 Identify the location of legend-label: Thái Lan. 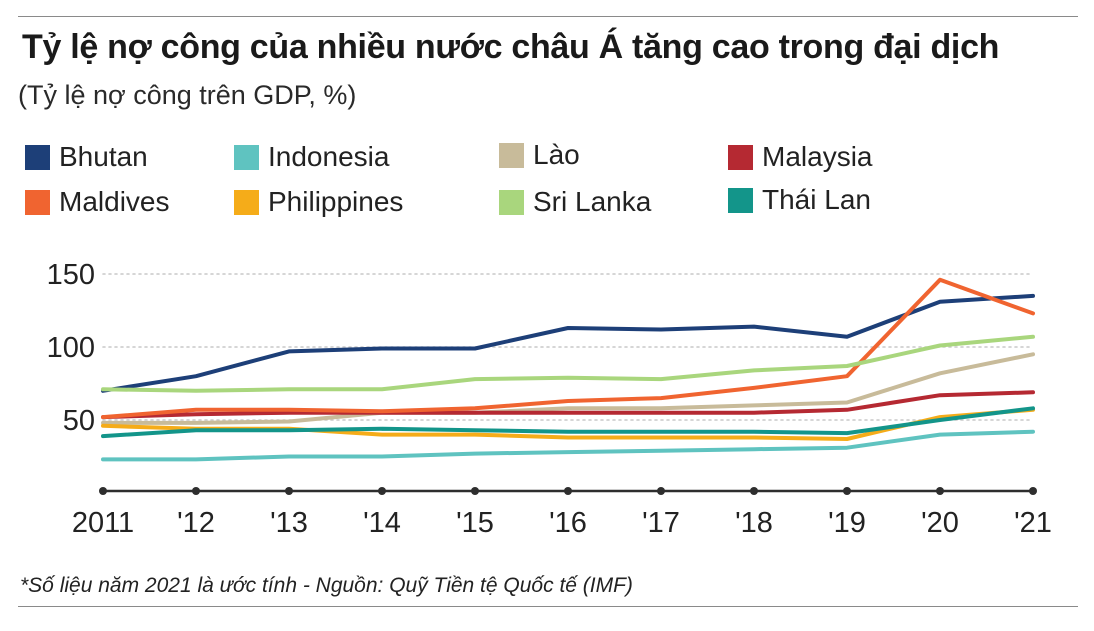
(816, 199).